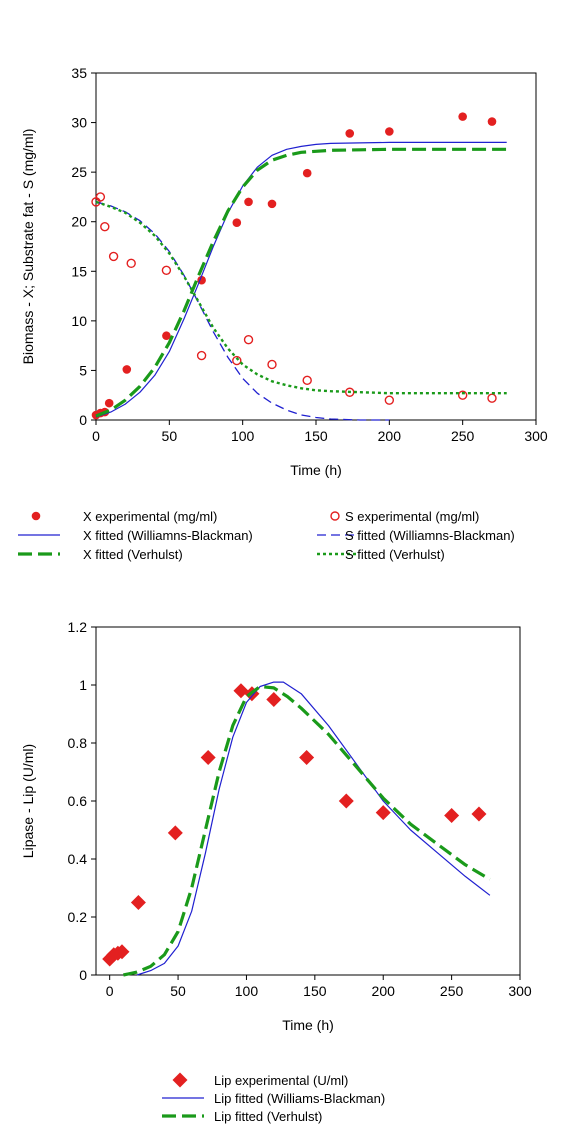 This screenshot has width=563, height=1127. What do you see at coordinates (168, 535) in the screenshot?
I see `legend-x-fitted-williamns-blackman-label: X fitted (Williamns-Blackman)` at bounding box center [168, 535].